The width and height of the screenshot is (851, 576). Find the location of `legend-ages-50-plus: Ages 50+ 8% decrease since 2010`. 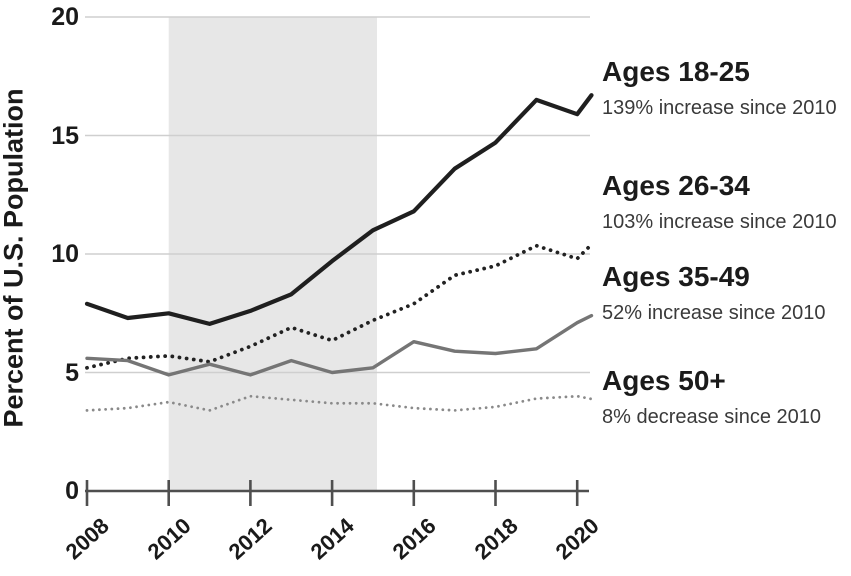

legend-ages-50-plus: Ages 50+ 8% decrease since 2010 is located at coordinates (726, 397).